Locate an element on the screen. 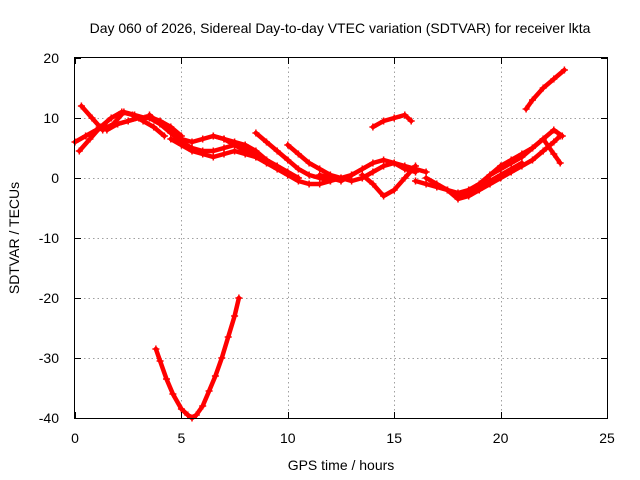  x-tick-label: 0 is located at coordinates (75, 438).